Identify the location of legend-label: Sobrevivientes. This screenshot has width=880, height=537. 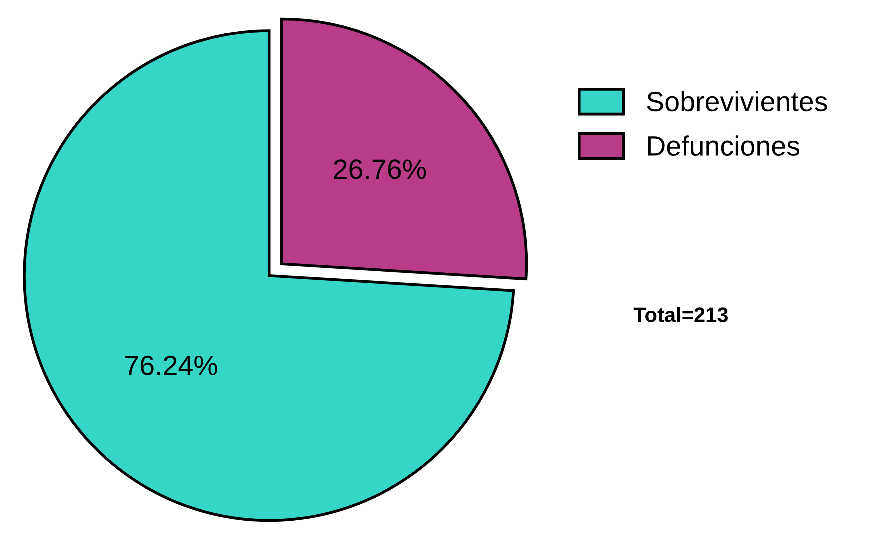
(737, 101).